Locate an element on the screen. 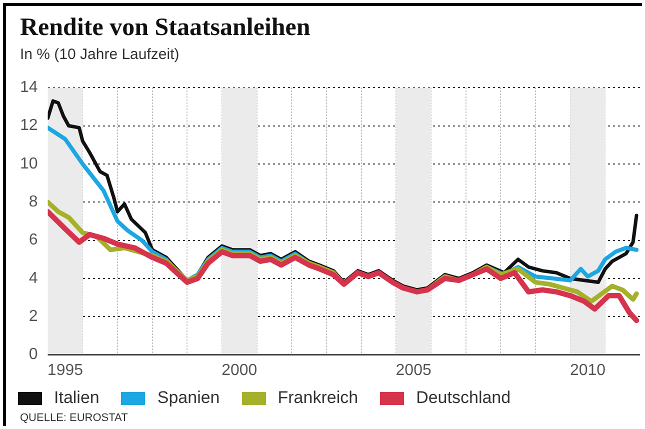 This screenshot has height=429, width=645. legend-label: Italien is located at coordinates (77, 398).